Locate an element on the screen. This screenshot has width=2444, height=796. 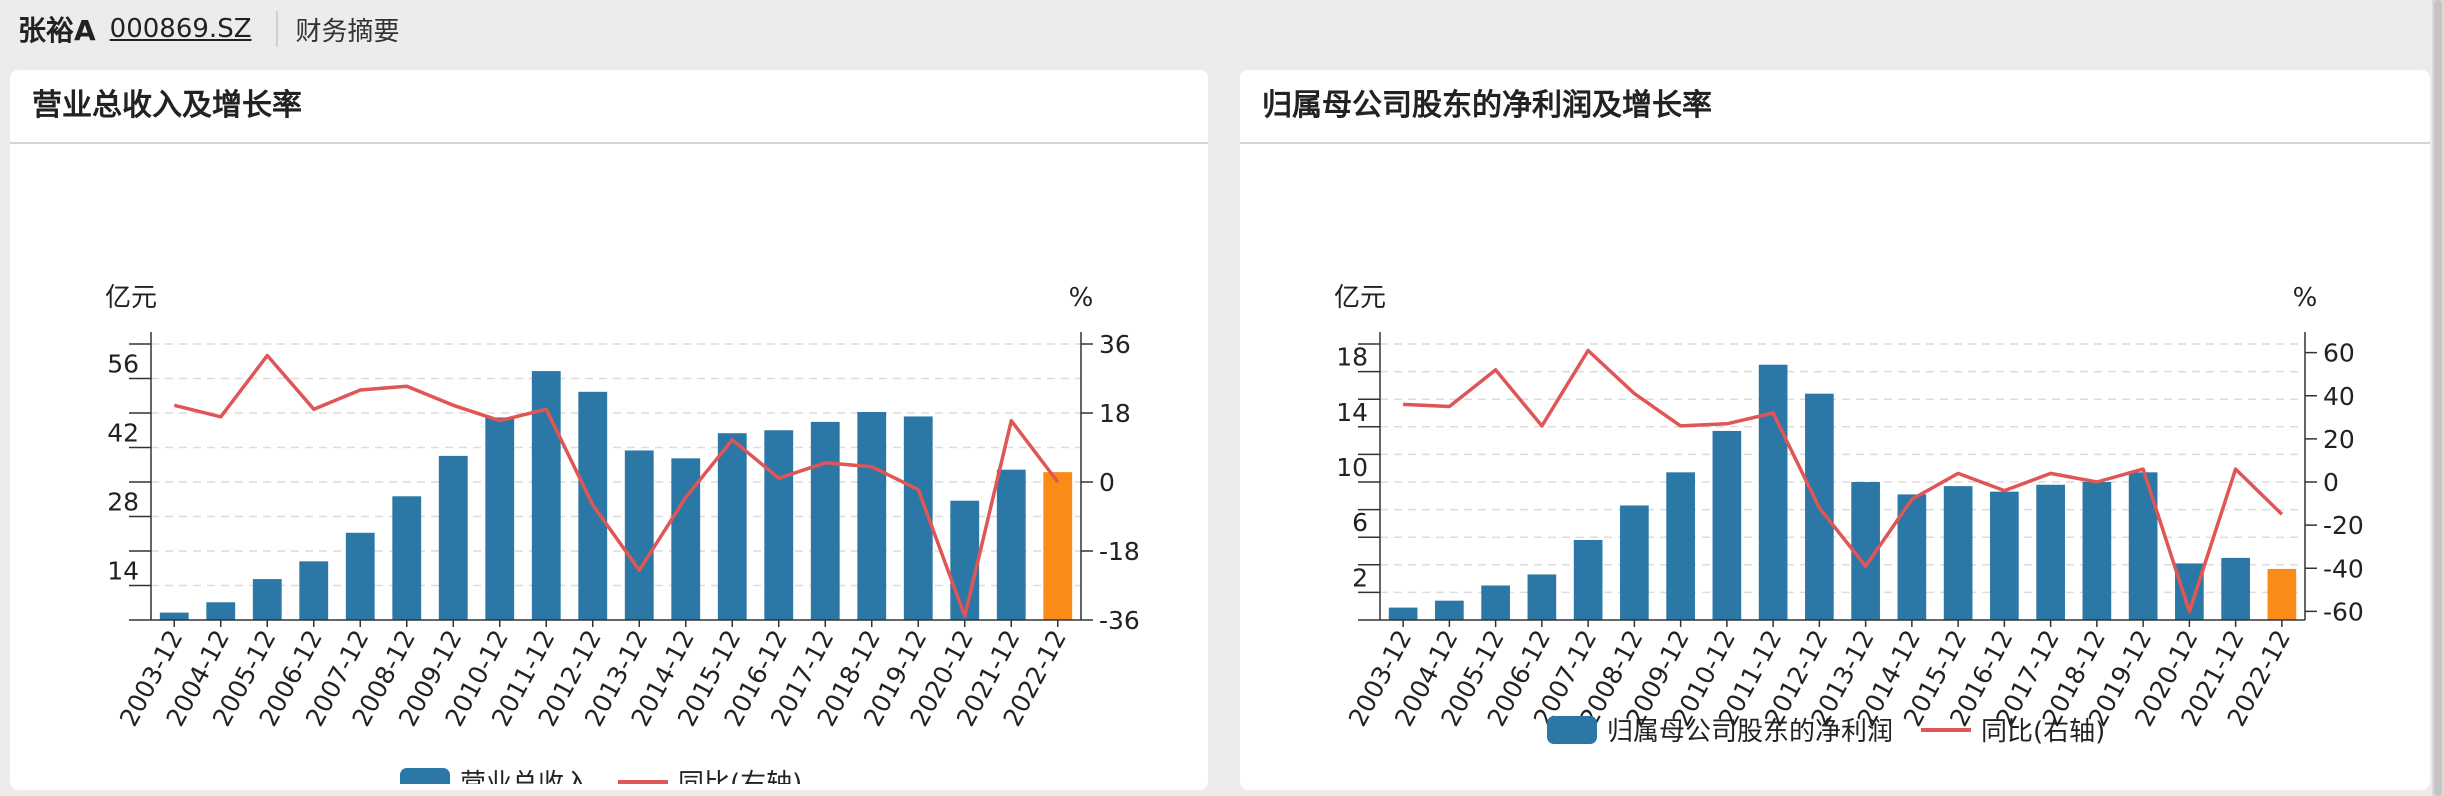
y-tick-label-right: -18 is located at coordinates (1119, 551).